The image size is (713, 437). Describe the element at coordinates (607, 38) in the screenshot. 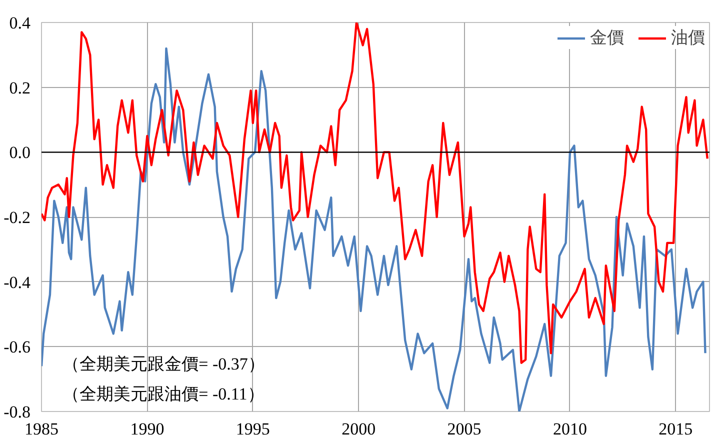

I see `legend-label: 金價` at that location.